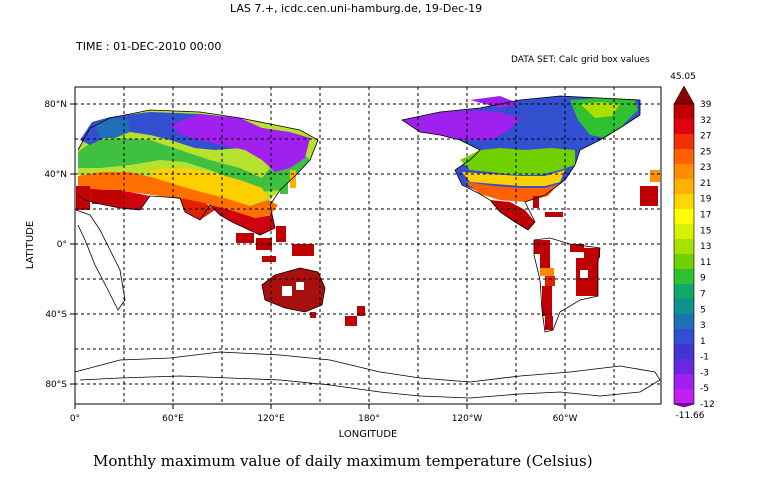 The image size is (760, 491). Describe the element at coordinates (56, 315) in the screenshot. I see `lat-tick: 40°S` at that location.